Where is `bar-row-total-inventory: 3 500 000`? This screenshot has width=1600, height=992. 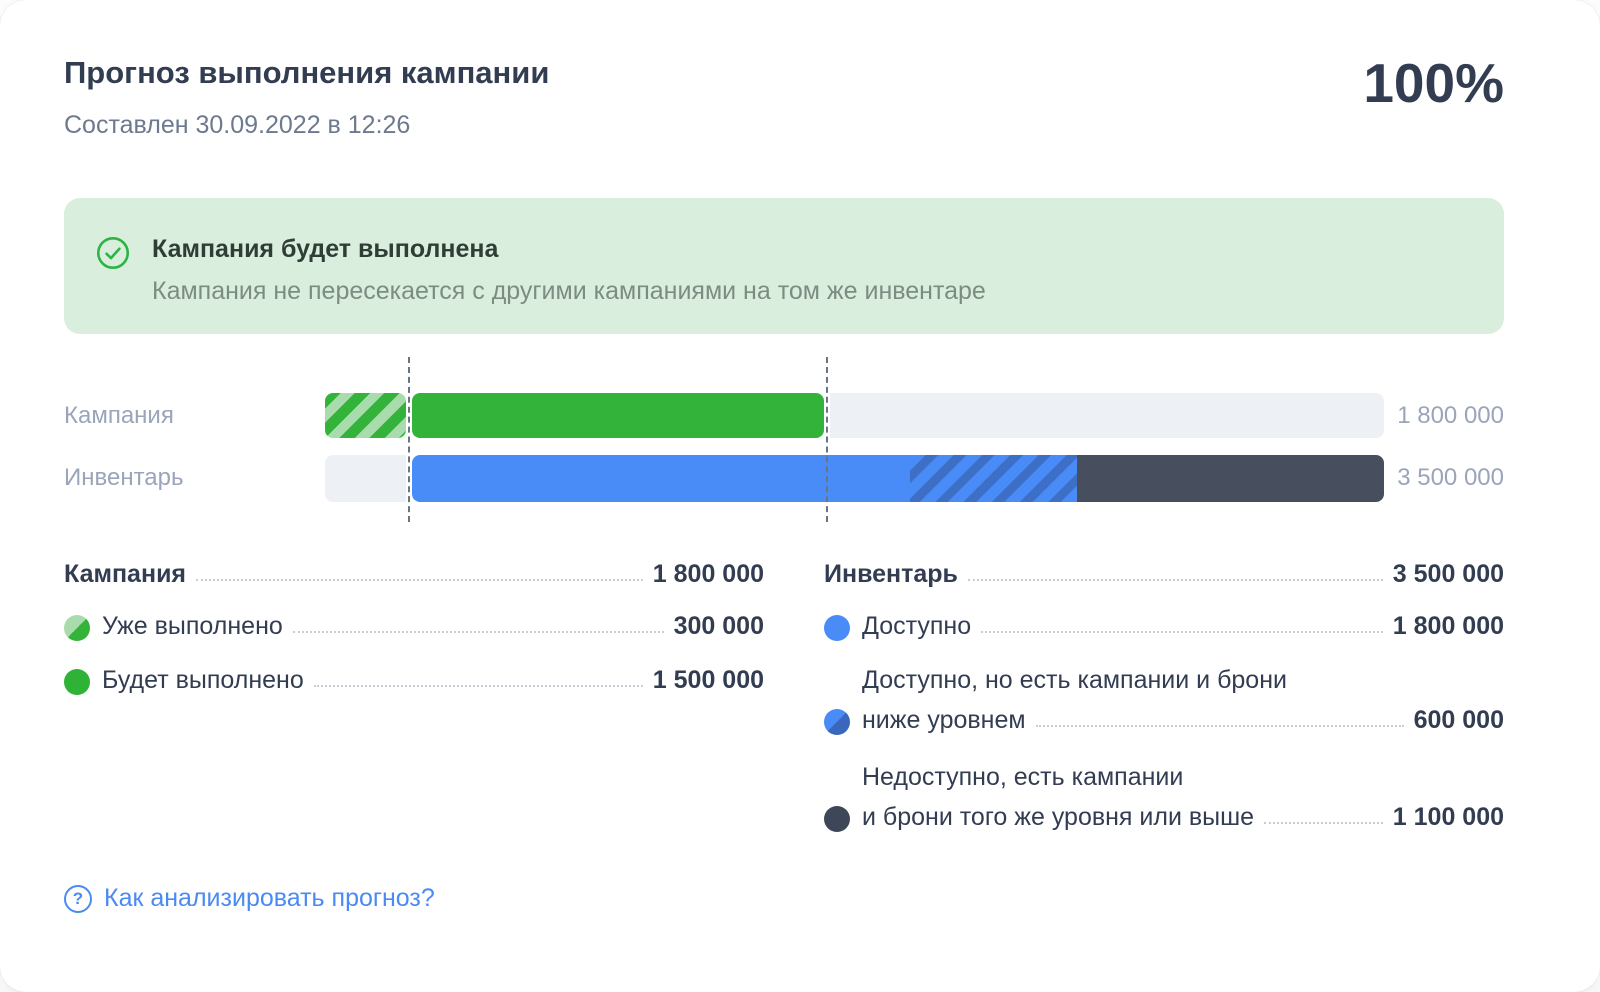
bar-row-total-inventory: 3 500 000 is located at coordinates (1450, 477).